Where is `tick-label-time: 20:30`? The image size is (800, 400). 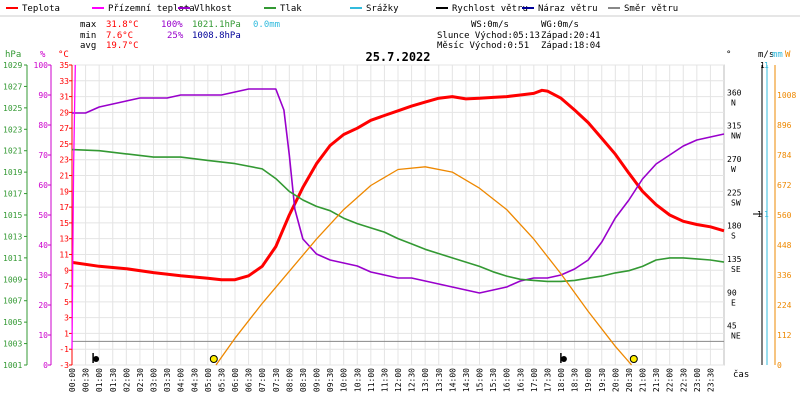 tick-label-time: 20:30 is located at coordinates (629, 380).